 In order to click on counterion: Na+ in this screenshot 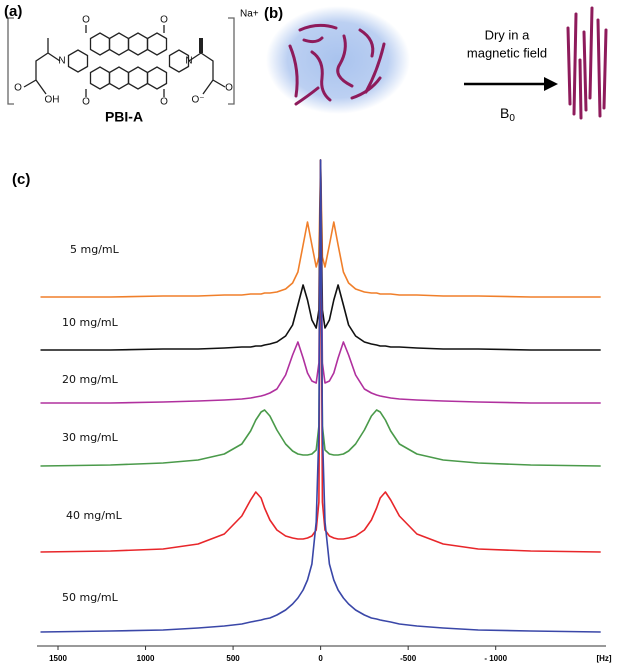, I will do `click(249, 14)`.